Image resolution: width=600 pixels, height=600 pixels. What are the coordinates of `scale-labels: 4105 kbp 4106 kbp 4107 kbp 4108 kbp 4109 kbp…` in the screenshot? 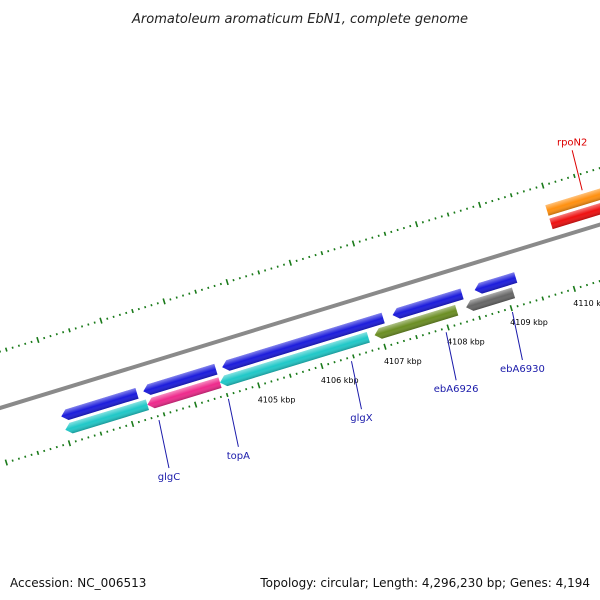 It's located at (429, 351).